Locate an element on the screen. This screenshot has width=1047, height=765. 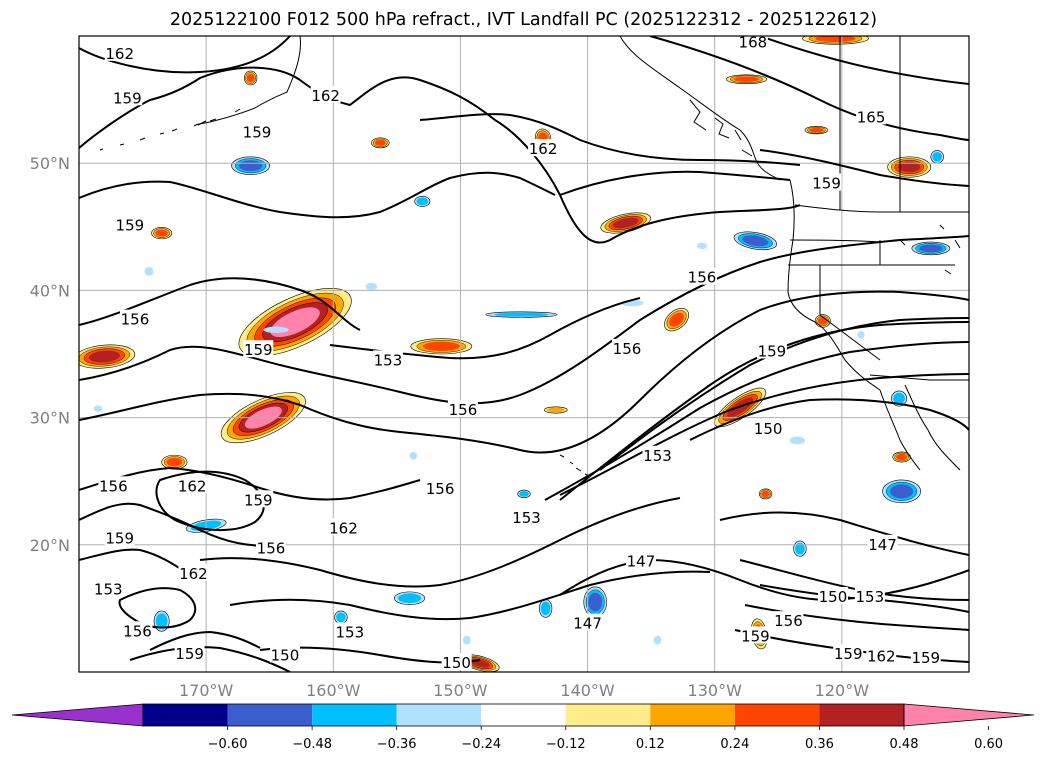
aleutian-islands is located at coordinates (170, 129).